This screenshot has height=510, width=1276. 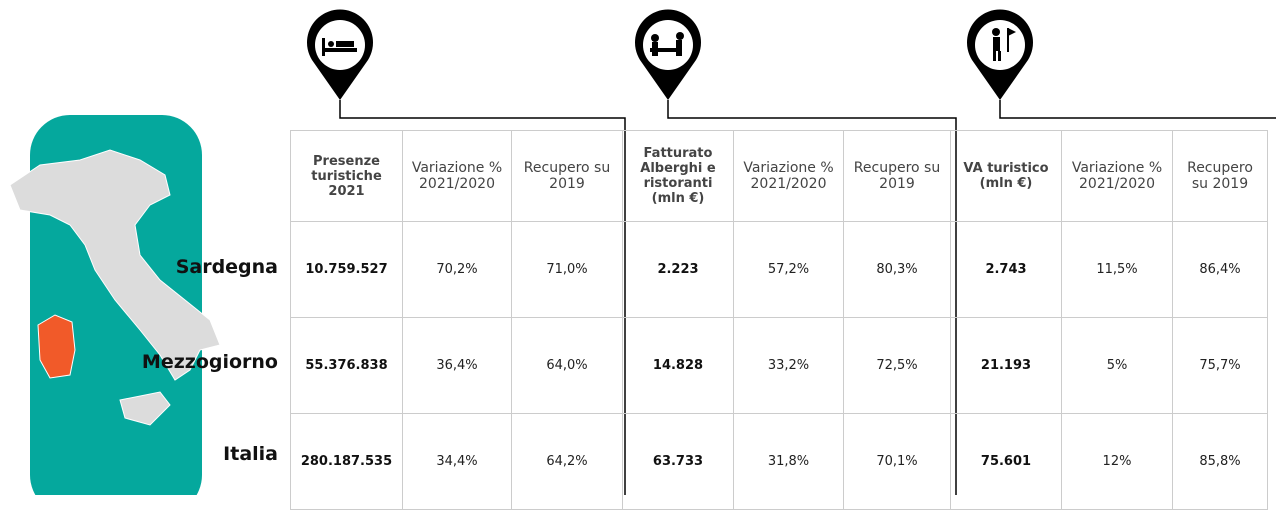 What do you see at coordinates (678, 176) in the screenshot?
I see `header-cell: Fatturato Alberghi e ristoranti (mln €)` at bounding box center [678, 176].